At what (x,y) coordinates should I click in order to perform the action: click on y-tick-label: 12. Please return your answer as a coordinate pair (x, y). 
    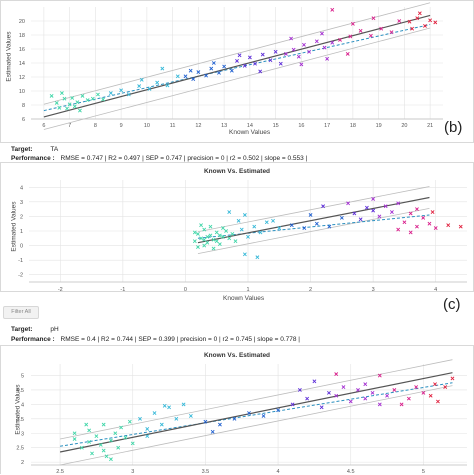
    Looking at the image, I should click on (22, 78).